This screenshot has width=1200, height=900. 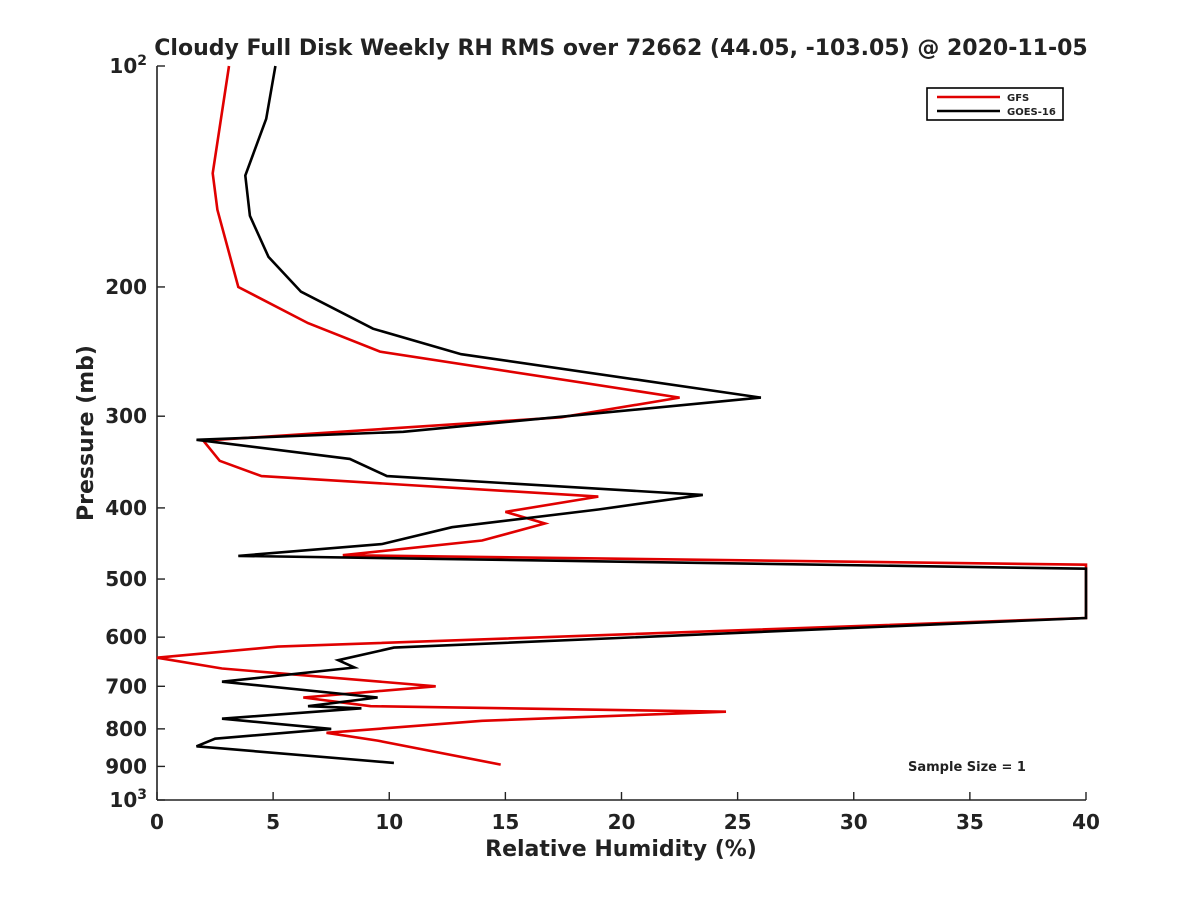 I want to click on x-tick-label: 10, so click(x=389, y=822).